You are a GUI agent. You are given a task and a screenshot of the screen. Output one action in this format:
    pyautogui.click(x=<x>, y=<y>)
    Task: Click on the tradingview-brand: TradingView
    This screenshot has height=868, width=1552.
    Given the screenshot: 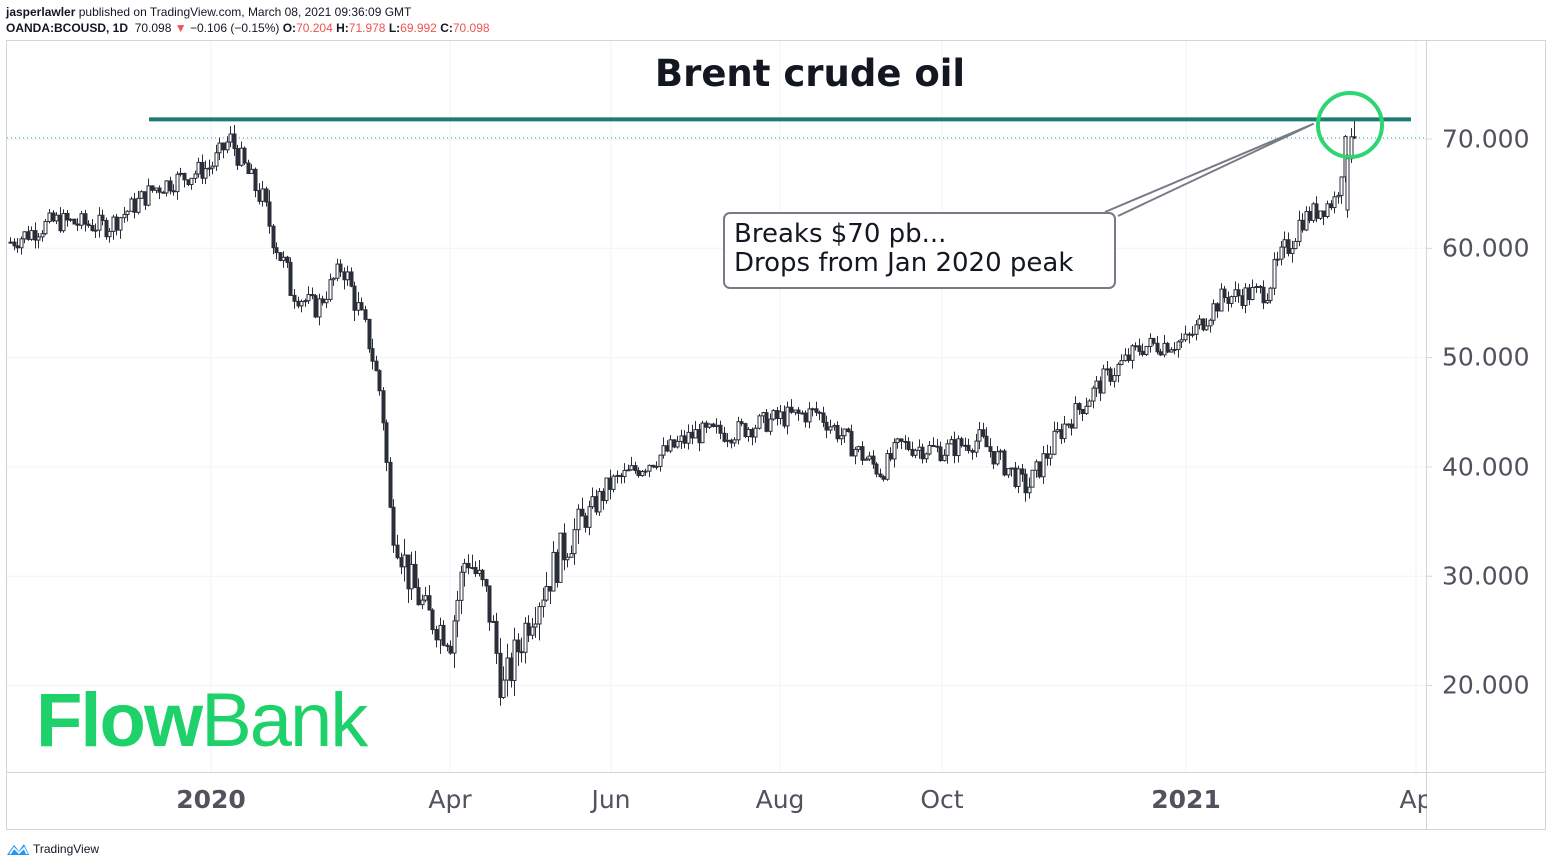 What is the action you would take?
    pyautogui.click(x=52, y=849)
    